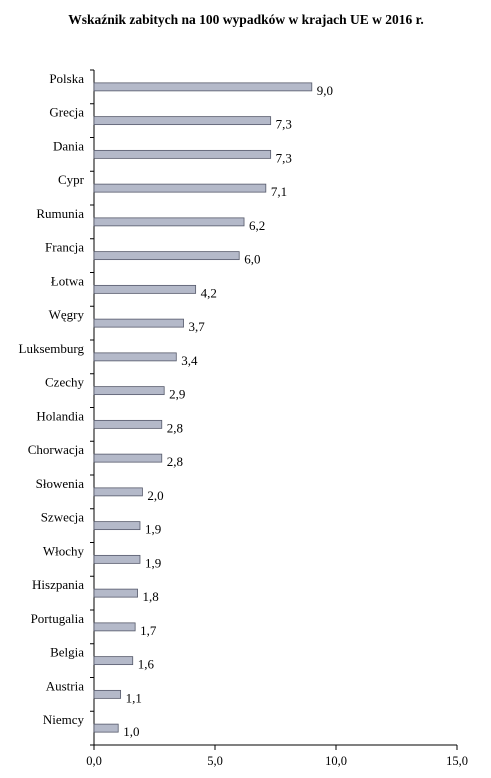  What do you see at coordinates (457, 761) in the screenshot?
I see `x-tick-label: 15,0` at bounding box center [457, 761].